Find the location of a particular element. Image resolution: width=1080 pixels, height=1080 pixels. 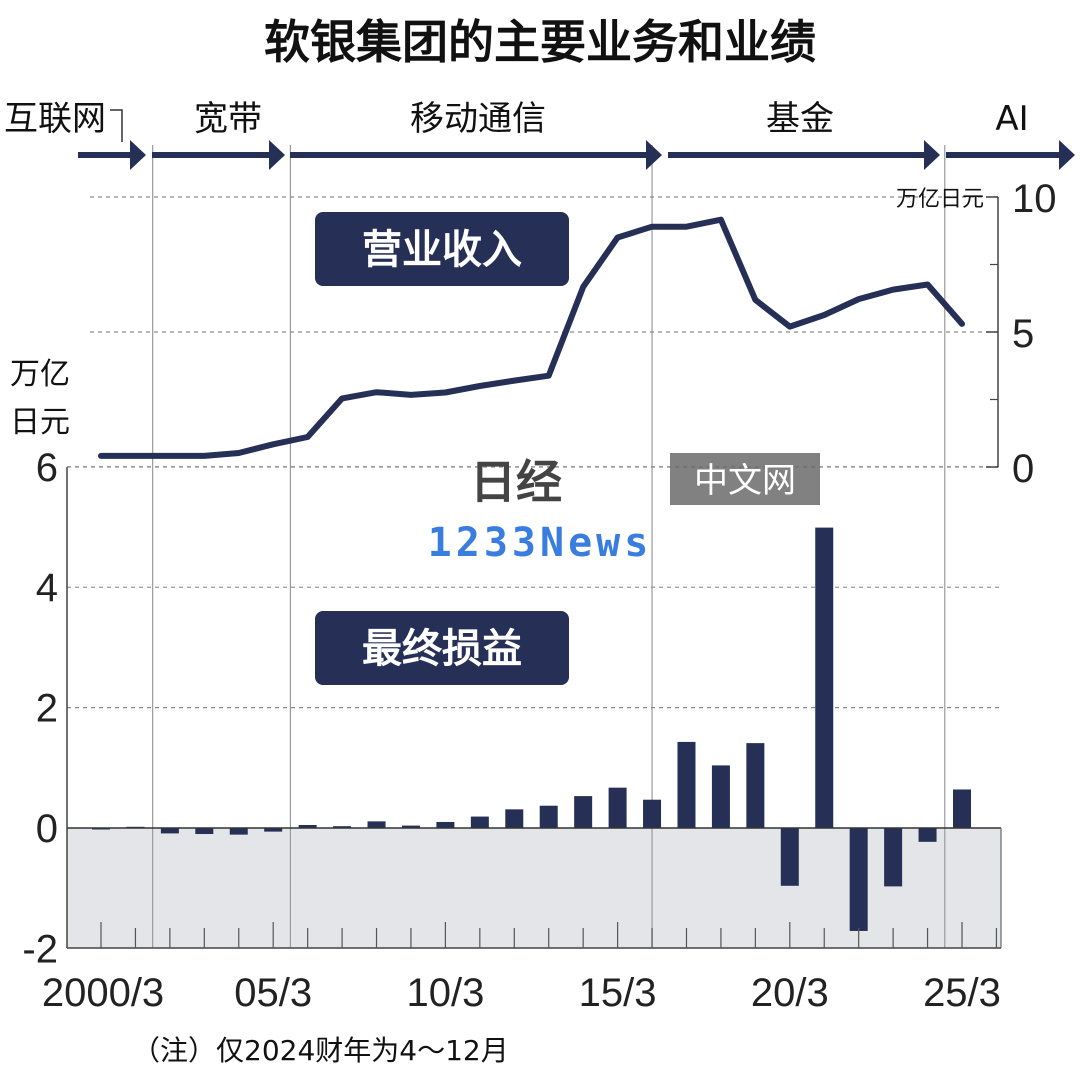

profit-bar-2013 is located at coordinates (548, 816).